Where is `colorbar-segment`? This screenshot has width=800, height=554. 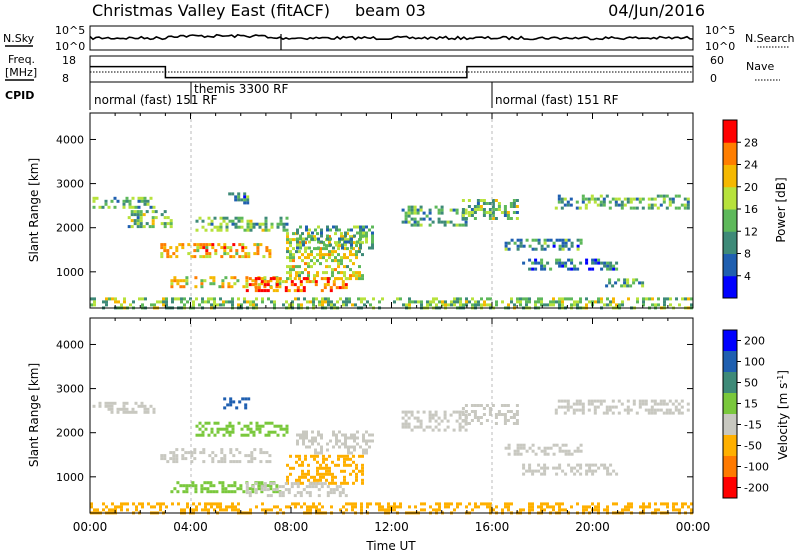 colorbar-segment is located at coordinates (730, 153).